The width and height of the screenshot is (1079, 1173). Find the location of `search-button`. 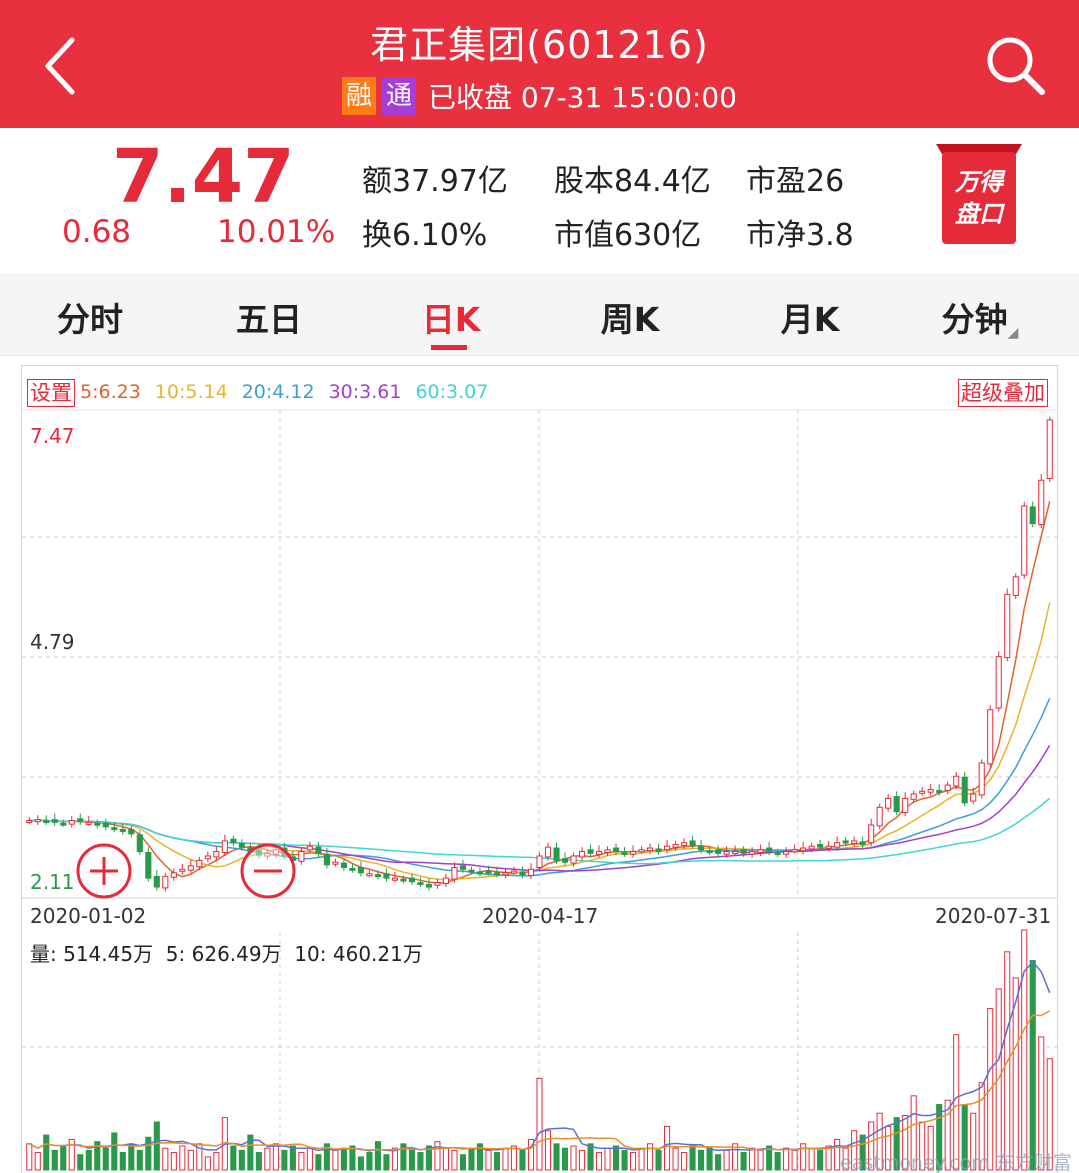

search-button is located at coordinates (1016, 66).